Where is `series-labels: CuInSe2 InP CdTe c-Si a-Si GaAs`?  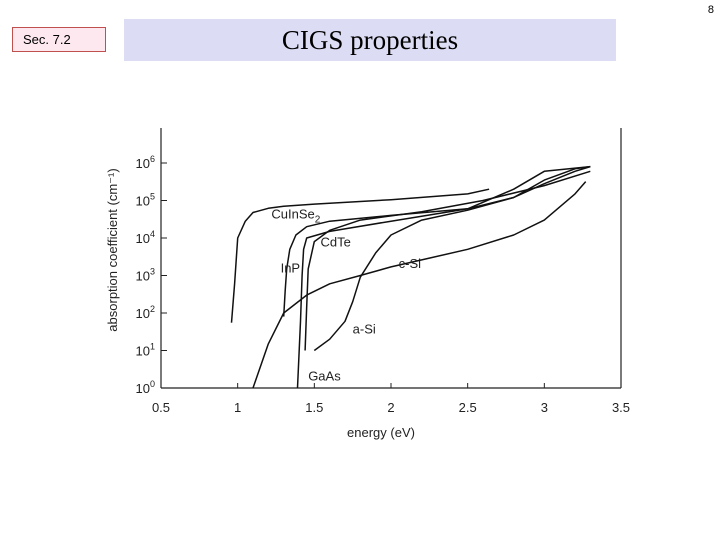 series-labels: CuInSe2 InP CdTe c-Si a-Si GaAs is located at coordinates (346, 295).